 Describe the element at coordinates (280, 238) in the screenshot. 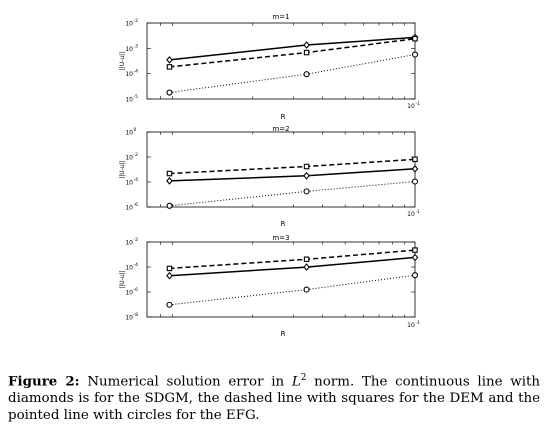

I see `chart-title: m=3` at that location.